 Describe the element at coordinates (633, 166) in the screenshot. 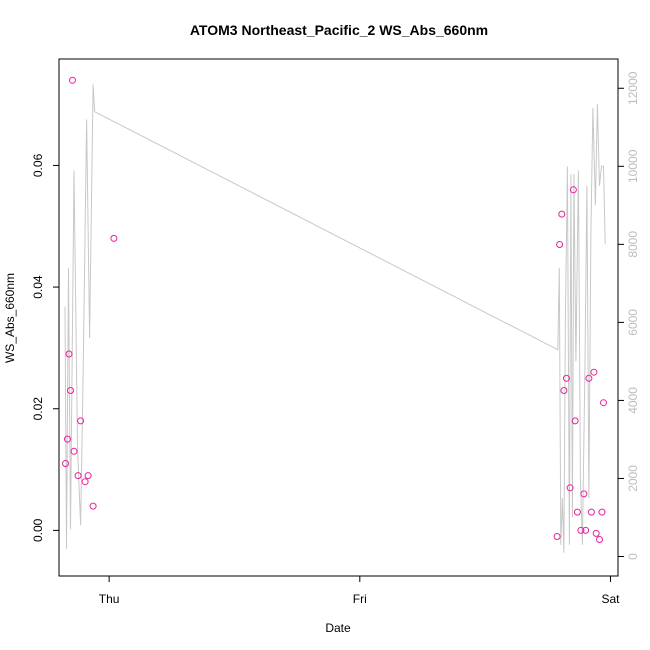

I see `right-tick-label: 10000` at that location.